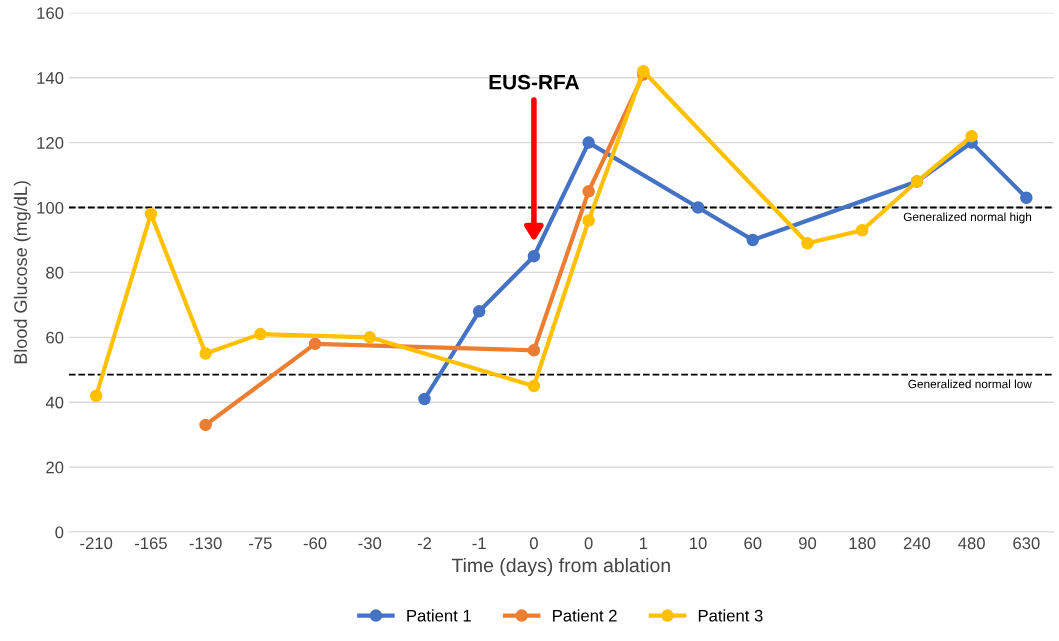 The height and width of the screenshot is (641, 1059). I want to click on x-tick-label: 630, so click(1026, 543).